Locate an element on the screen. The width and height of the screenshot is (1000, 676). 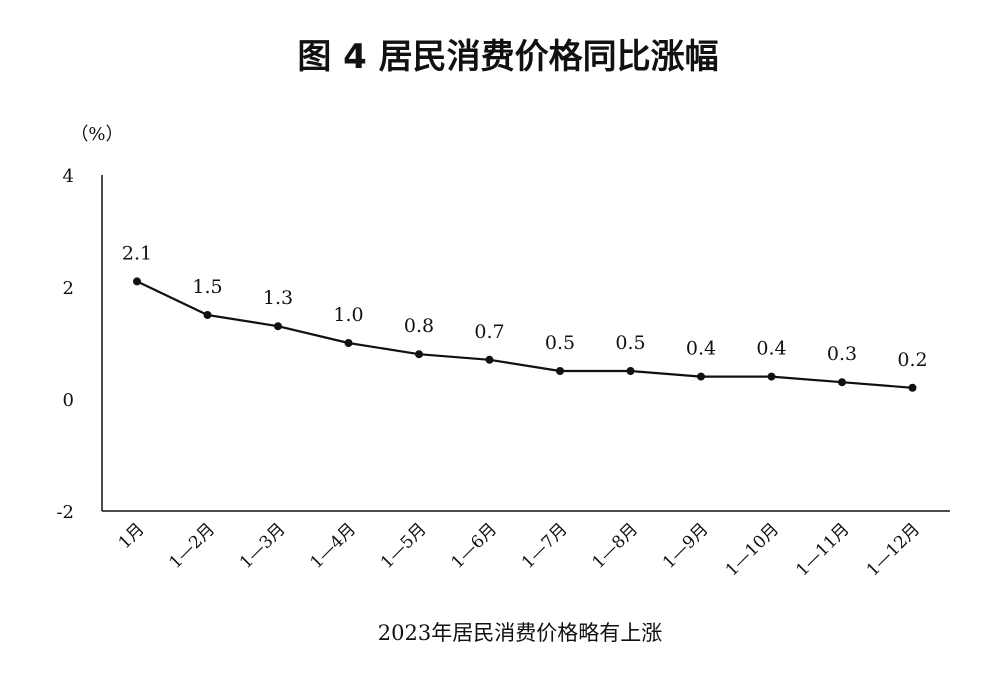
x-tick-label: 1—12月 is located at coordinates (893, 549).